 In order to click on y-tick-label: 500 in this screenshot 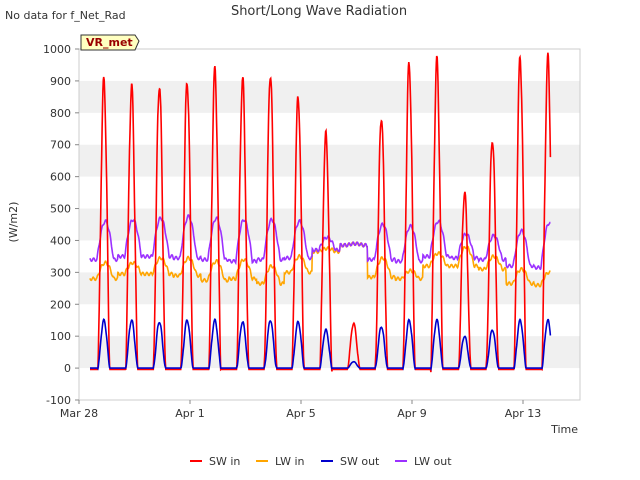, I will do `click(60, 209)`.